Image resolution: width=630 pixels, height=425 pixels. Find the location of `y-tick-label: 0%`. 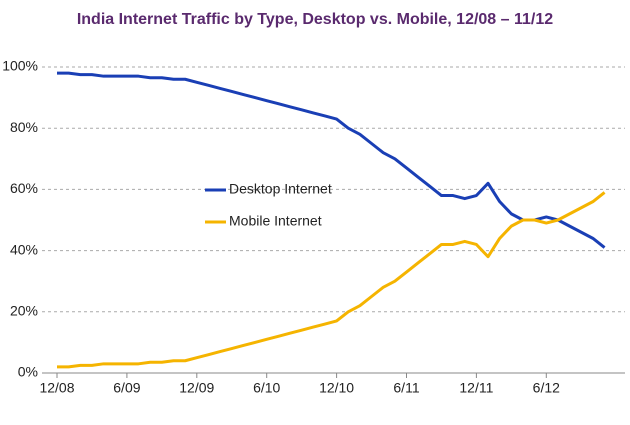

y-tick-label: 0% is located at coordinates (28, 372).